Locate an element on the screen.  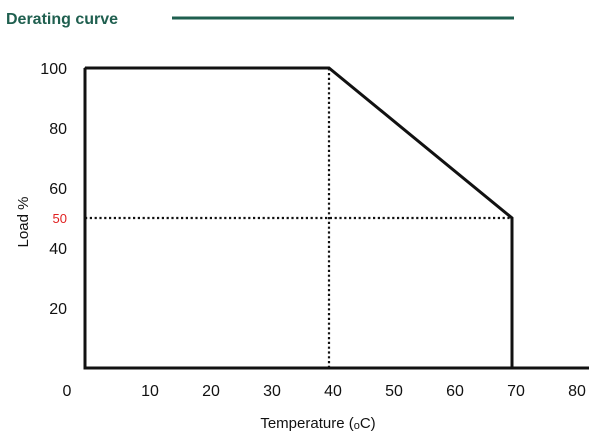
x-tick-label-40: 40 is located at coordinates (333, 391).